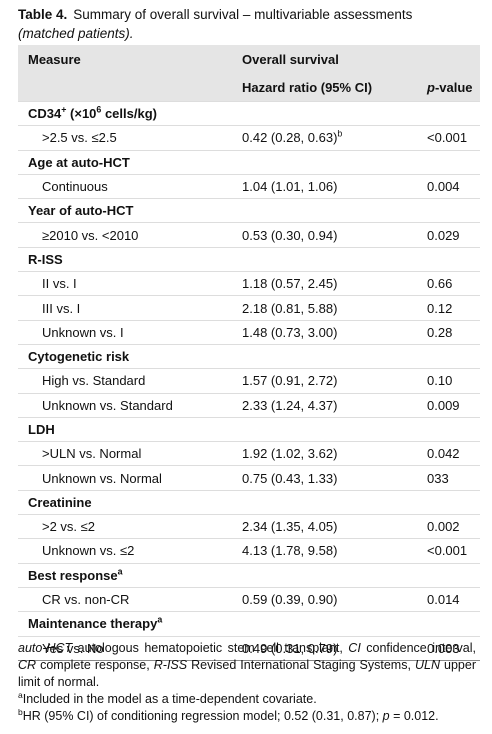 The image size is (492, 734). I want to click on data-row: >ULN vs. Normal 1.92 (1.02, 3.62) 0.042, so click(249, 453).